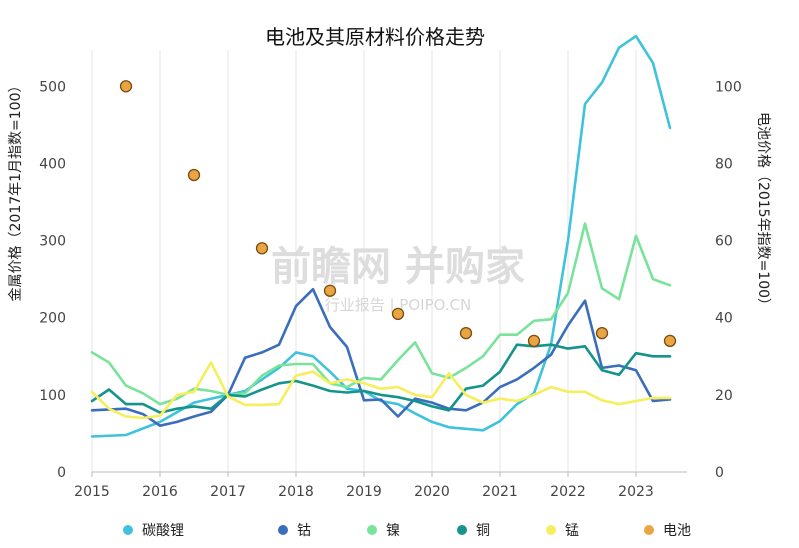 The image size is (799, 548). Describe the element at coordinates (724, 396) in the screenshot. I see `right-y-tick-20: 20` at that location.